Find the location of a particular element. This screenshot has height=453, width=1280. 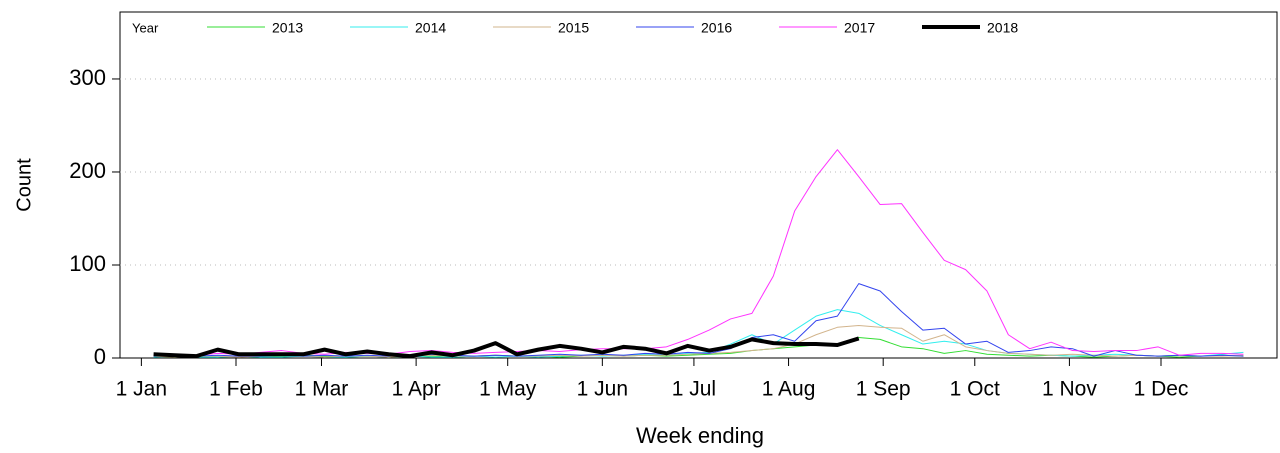

x-tick-label: 1 Jan is located at coordinates (141, 389).